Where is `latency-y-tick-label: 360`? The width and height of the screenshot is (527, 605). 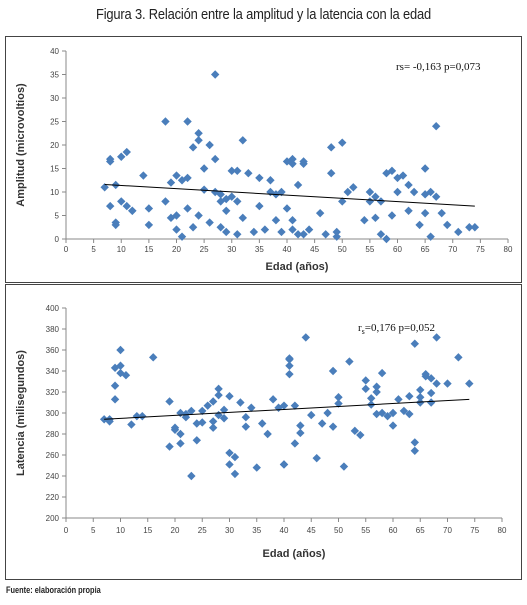 latency-y-tick-label: 360 is located at coordinates (53, 350).